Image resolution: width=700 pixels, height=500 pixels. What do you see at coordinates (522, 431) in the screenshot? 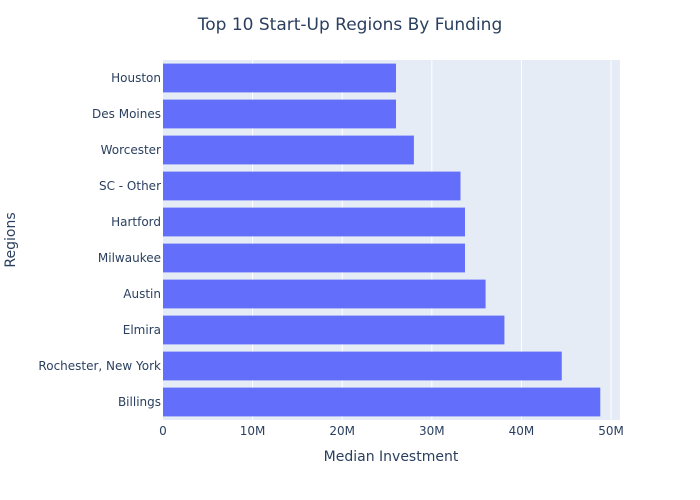
I see `x-tick-label: 40M` at bounding box center [522, 431].